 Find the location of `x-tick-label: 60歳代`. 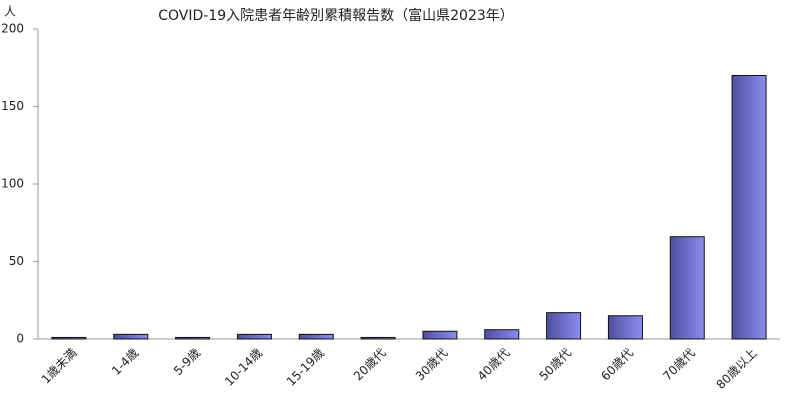

x-tick-label: 60歳代 is located at coordinates (617, 365).